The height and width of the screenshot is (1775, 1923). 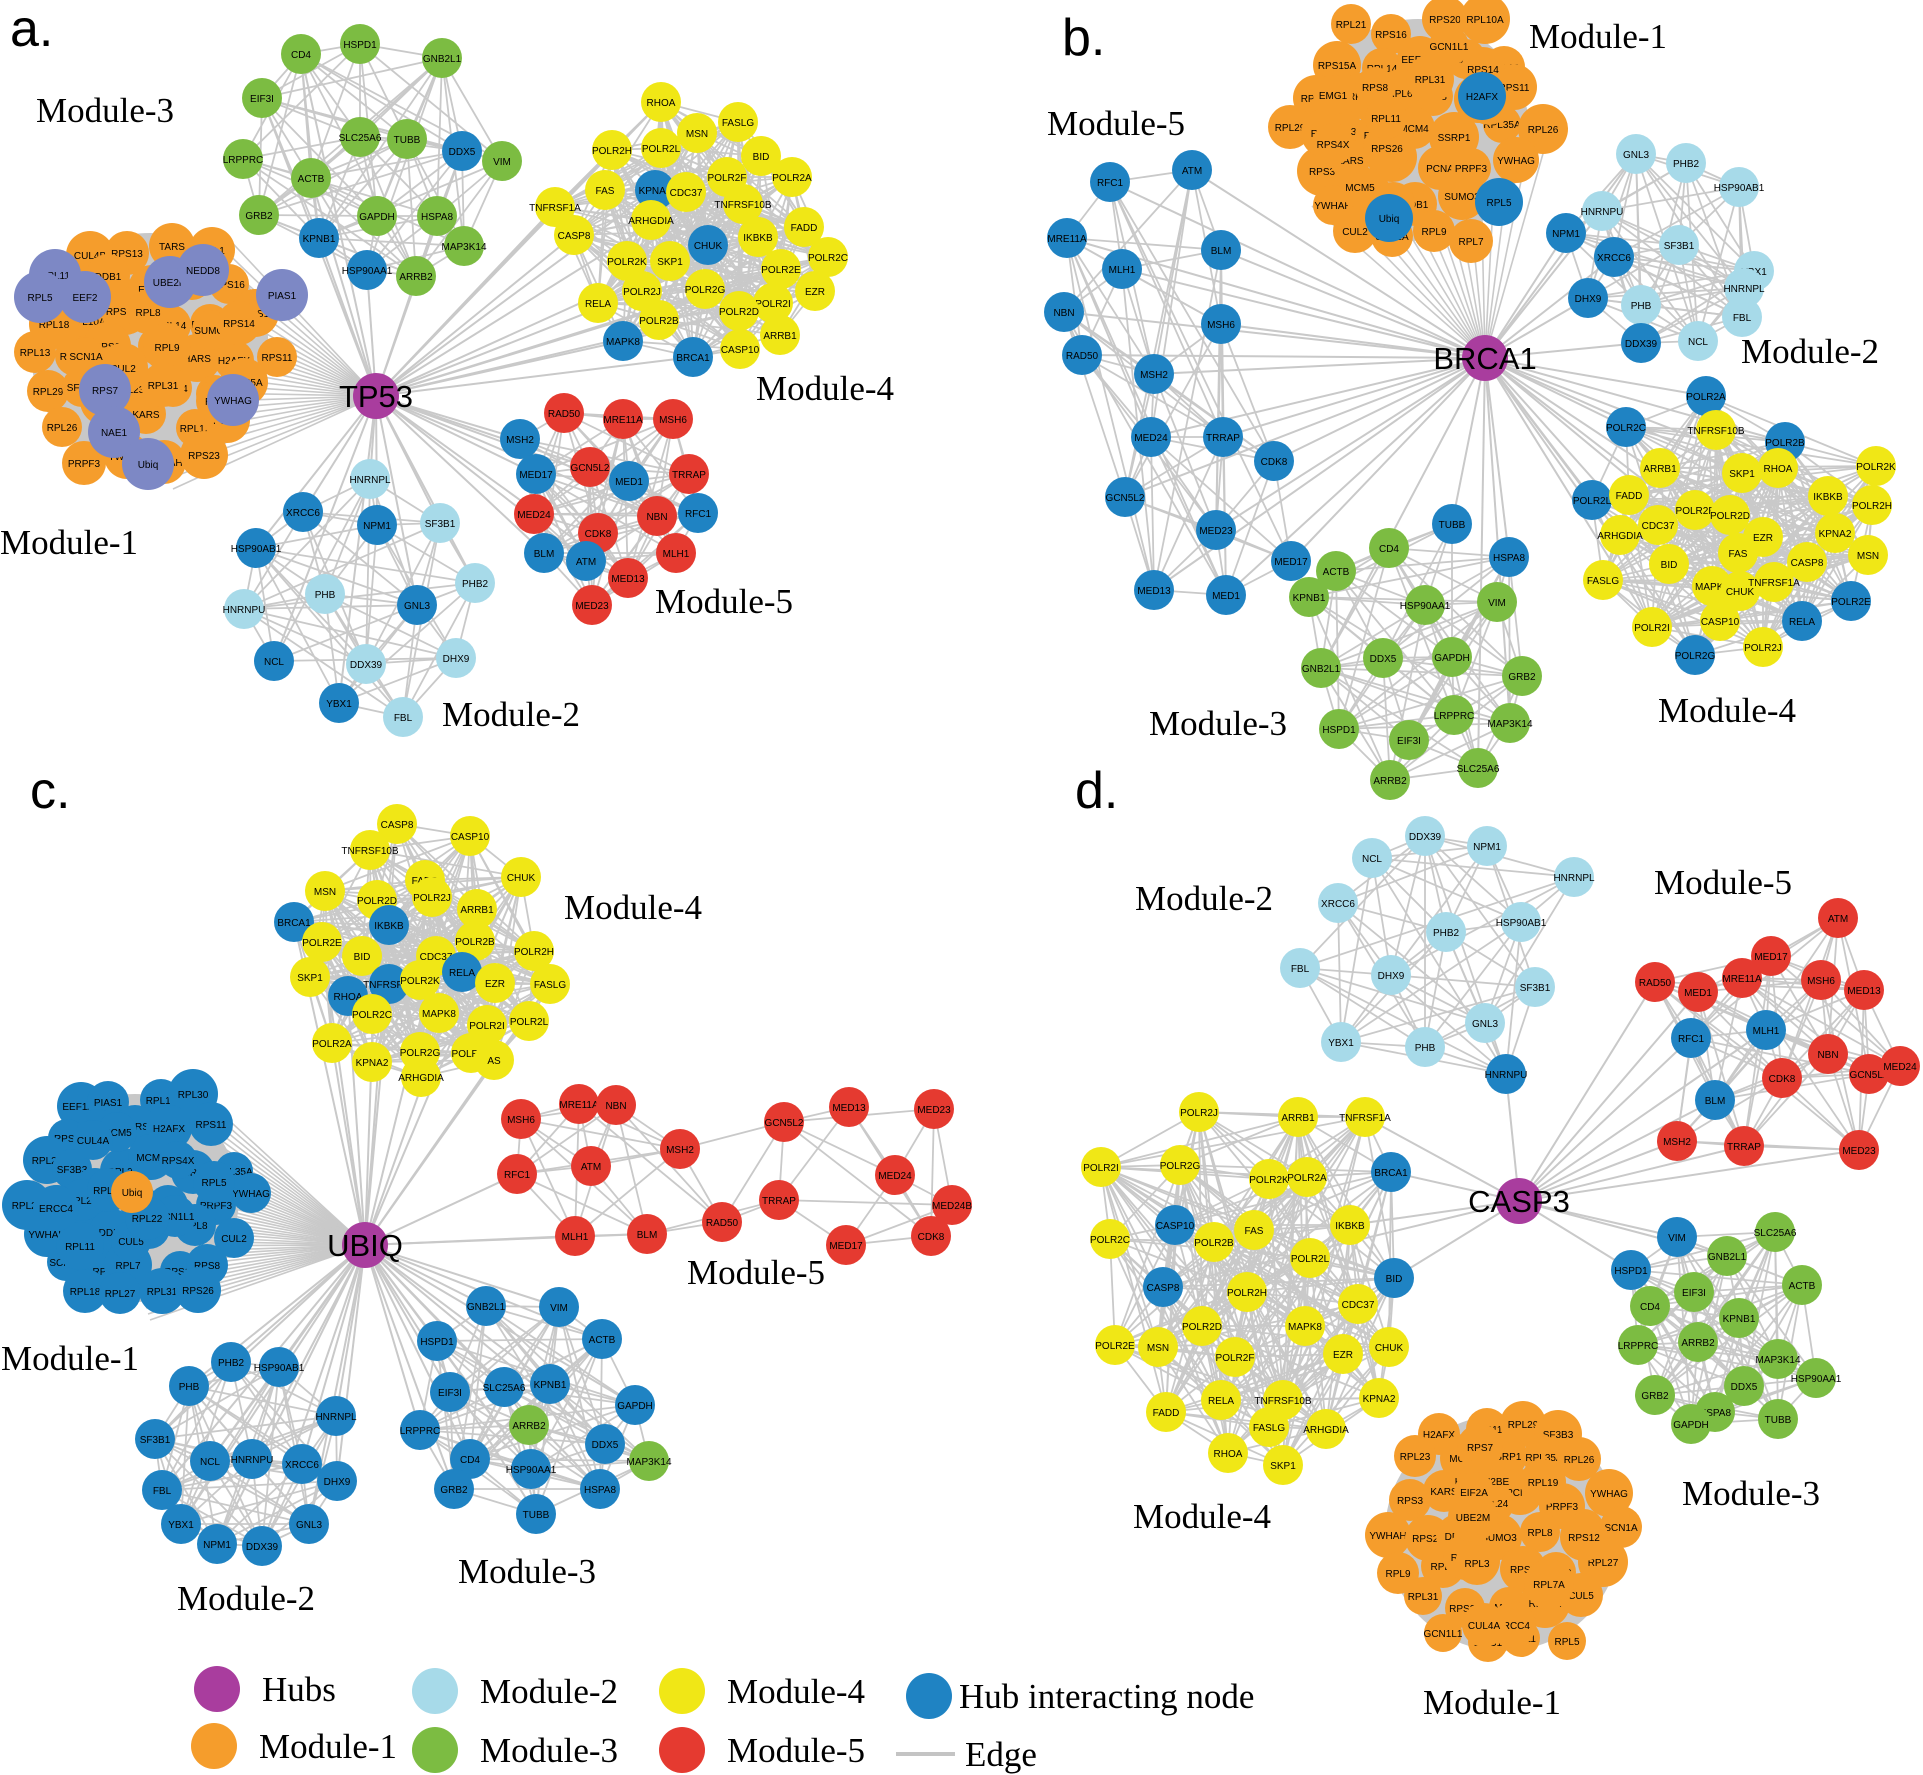 What do you see at coordinates (1509, 558) in the screenshot?
I see `svg-text: HSPA8` at bounding box center [1509, 558].